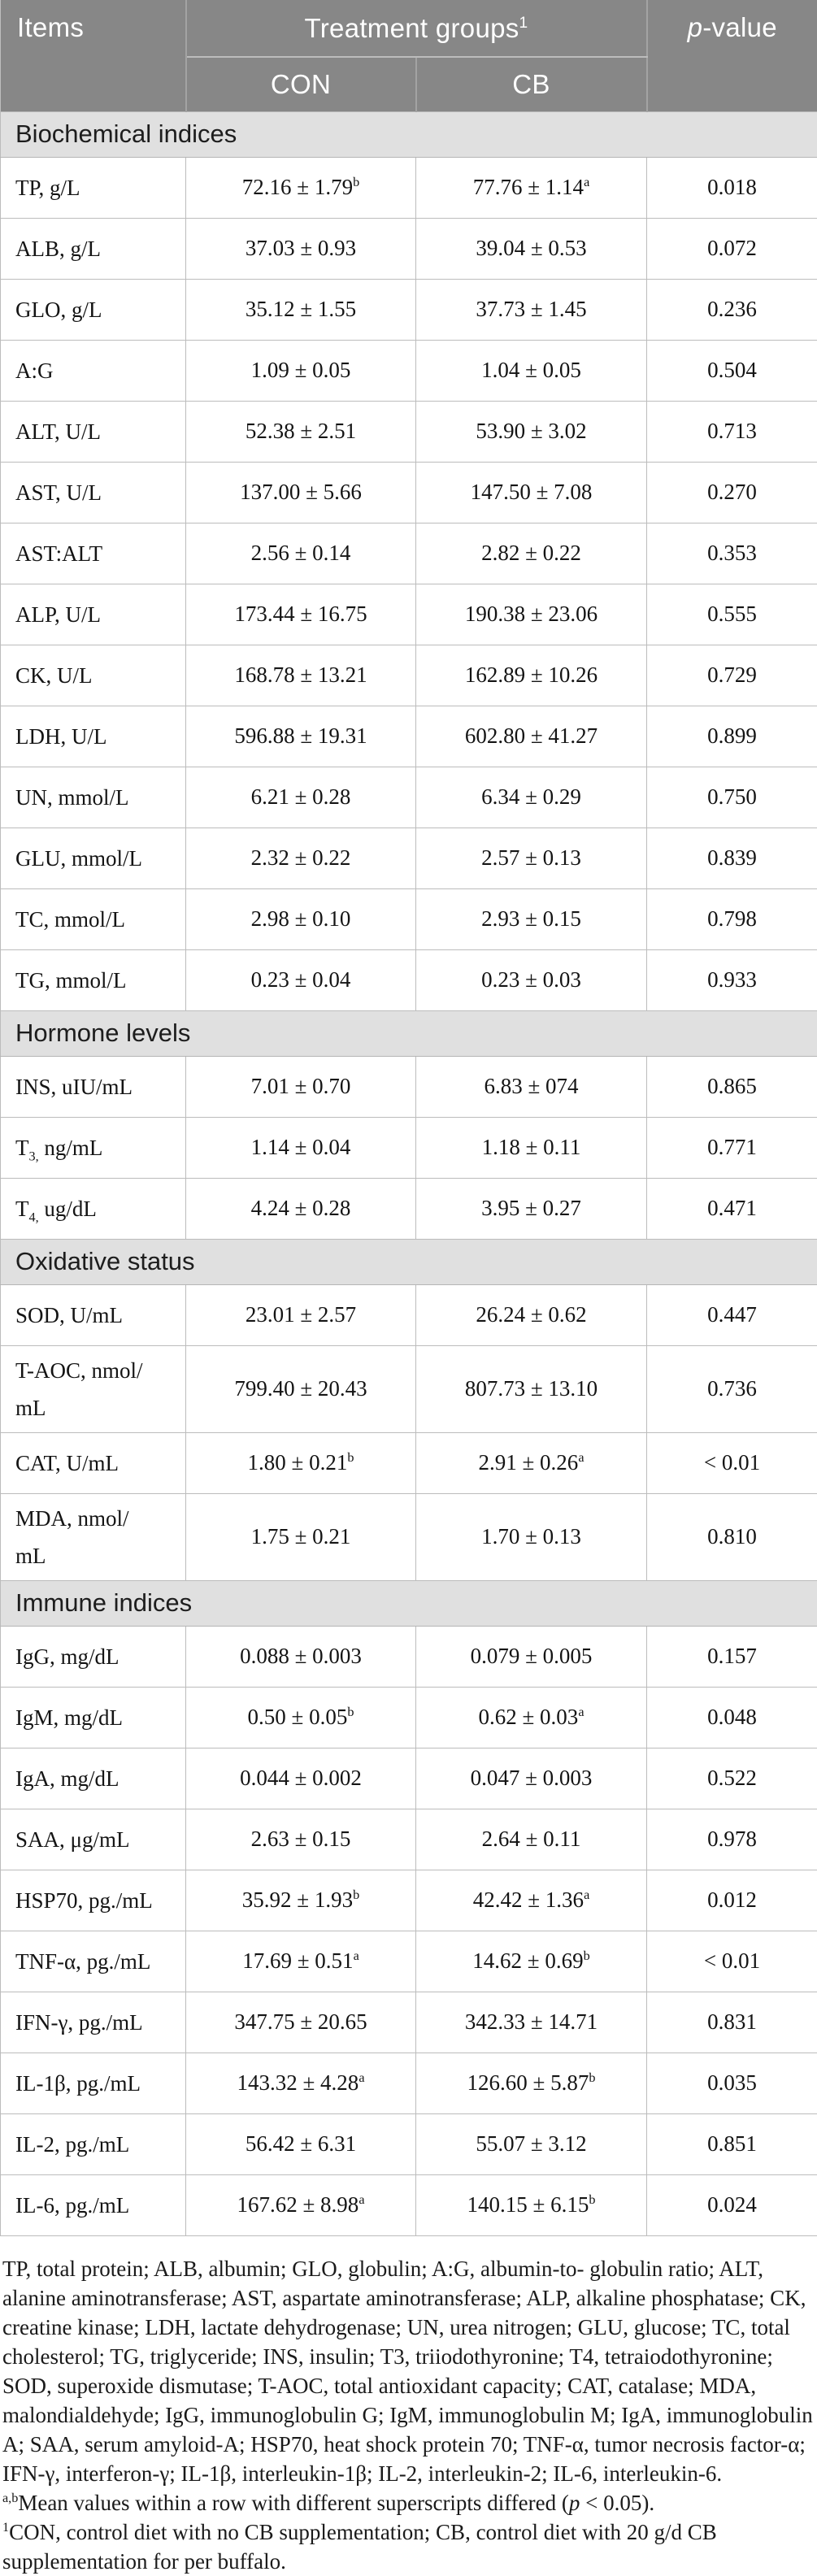  What do you see at coordinates (409, 1839) in the screenshot?
I see `table-row: SAA, μg/mL 2.63 ± 0.15 2.64 ± 0.11 0.978` at bounding box center [409, 1839].